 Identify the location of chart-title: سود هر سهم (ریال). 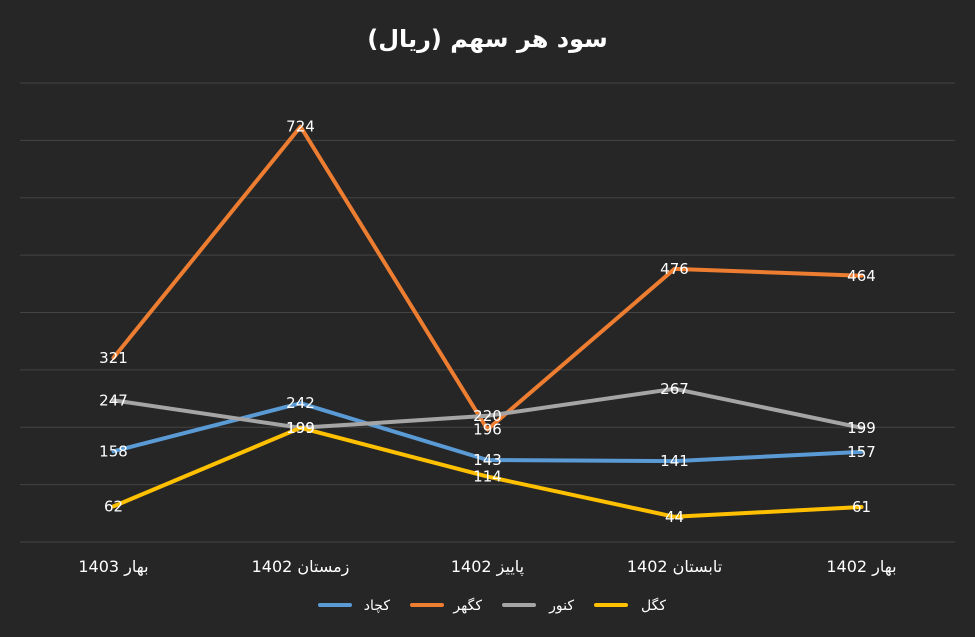
(487, 39).